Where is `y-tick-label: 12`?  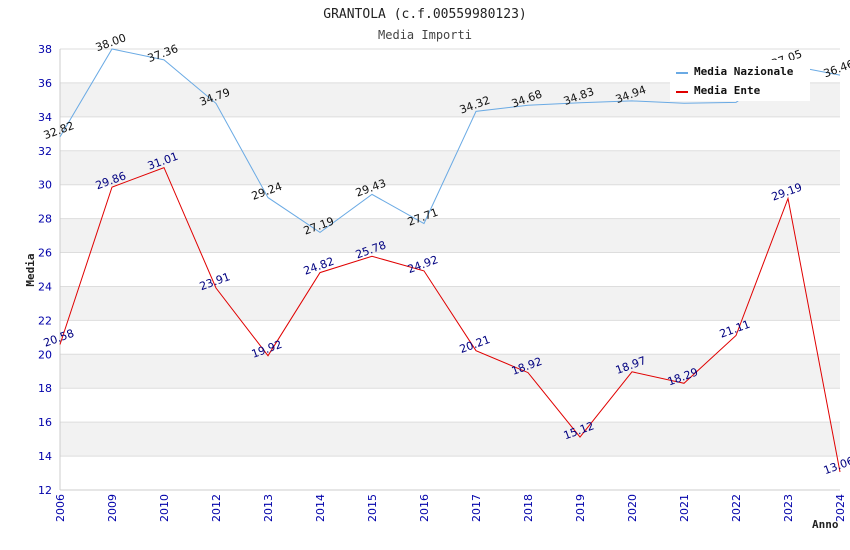 y-tick-label: 12 is located at coordinates (45, 490).